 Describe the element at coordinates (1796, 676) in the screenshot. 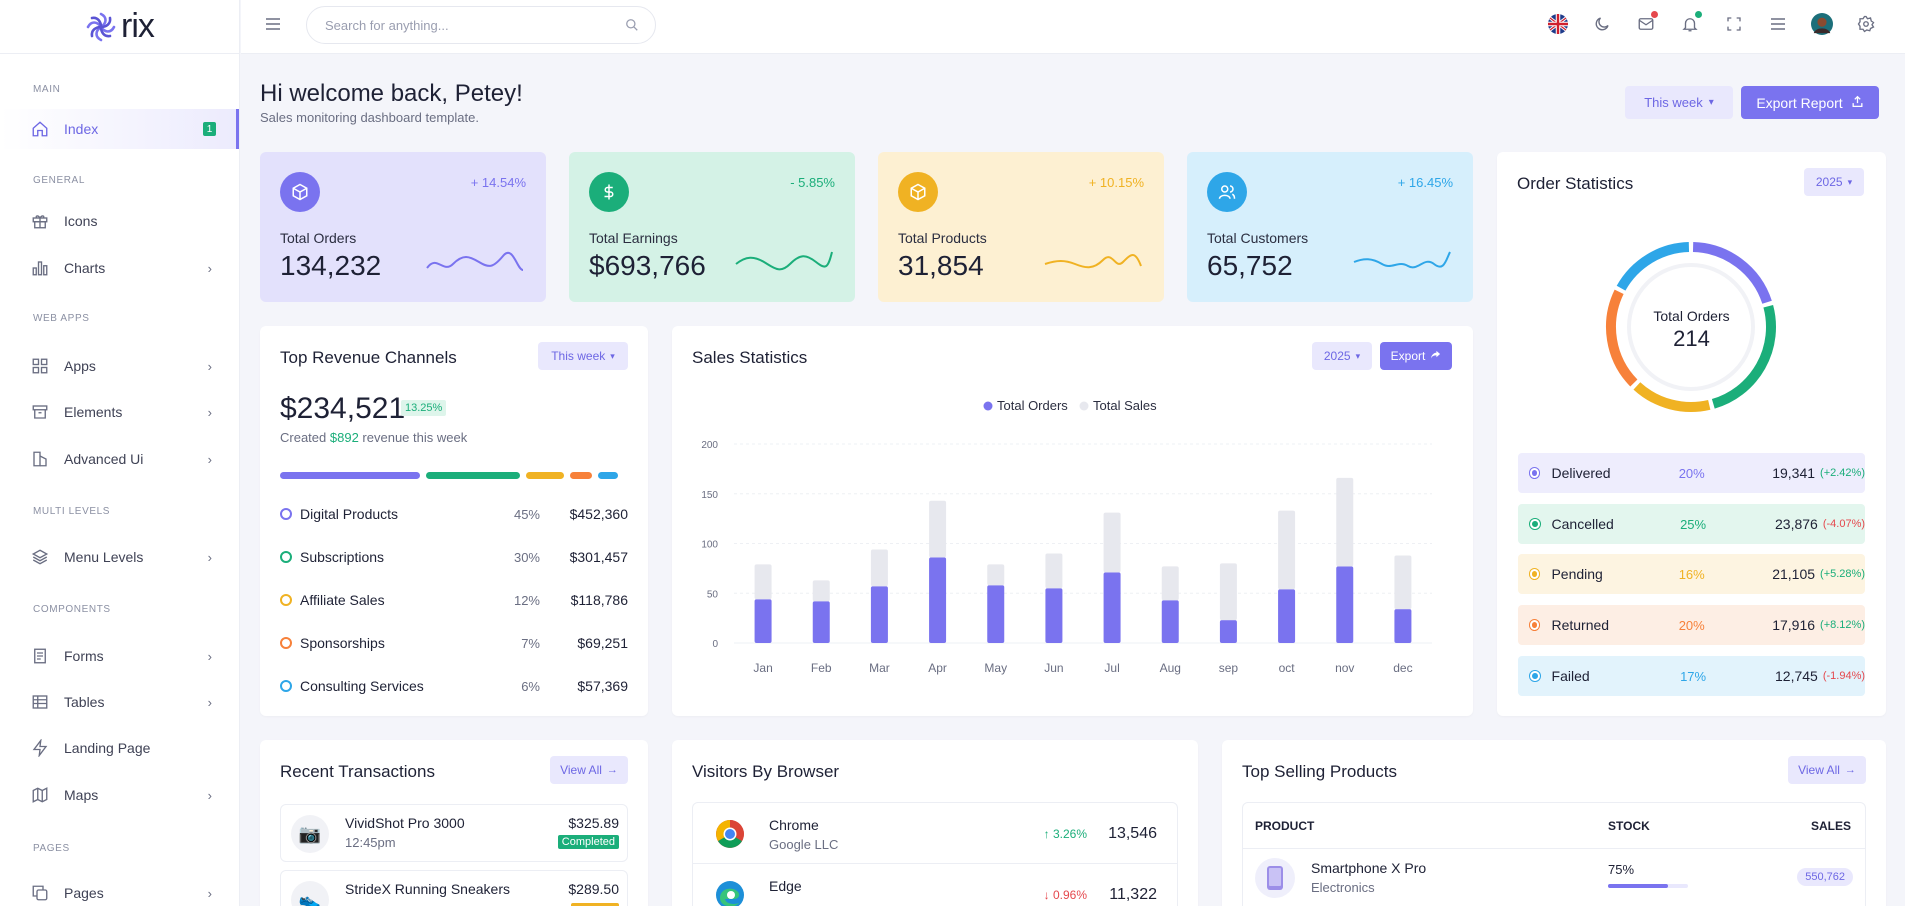

I see `status-value: 12,745` at that location.